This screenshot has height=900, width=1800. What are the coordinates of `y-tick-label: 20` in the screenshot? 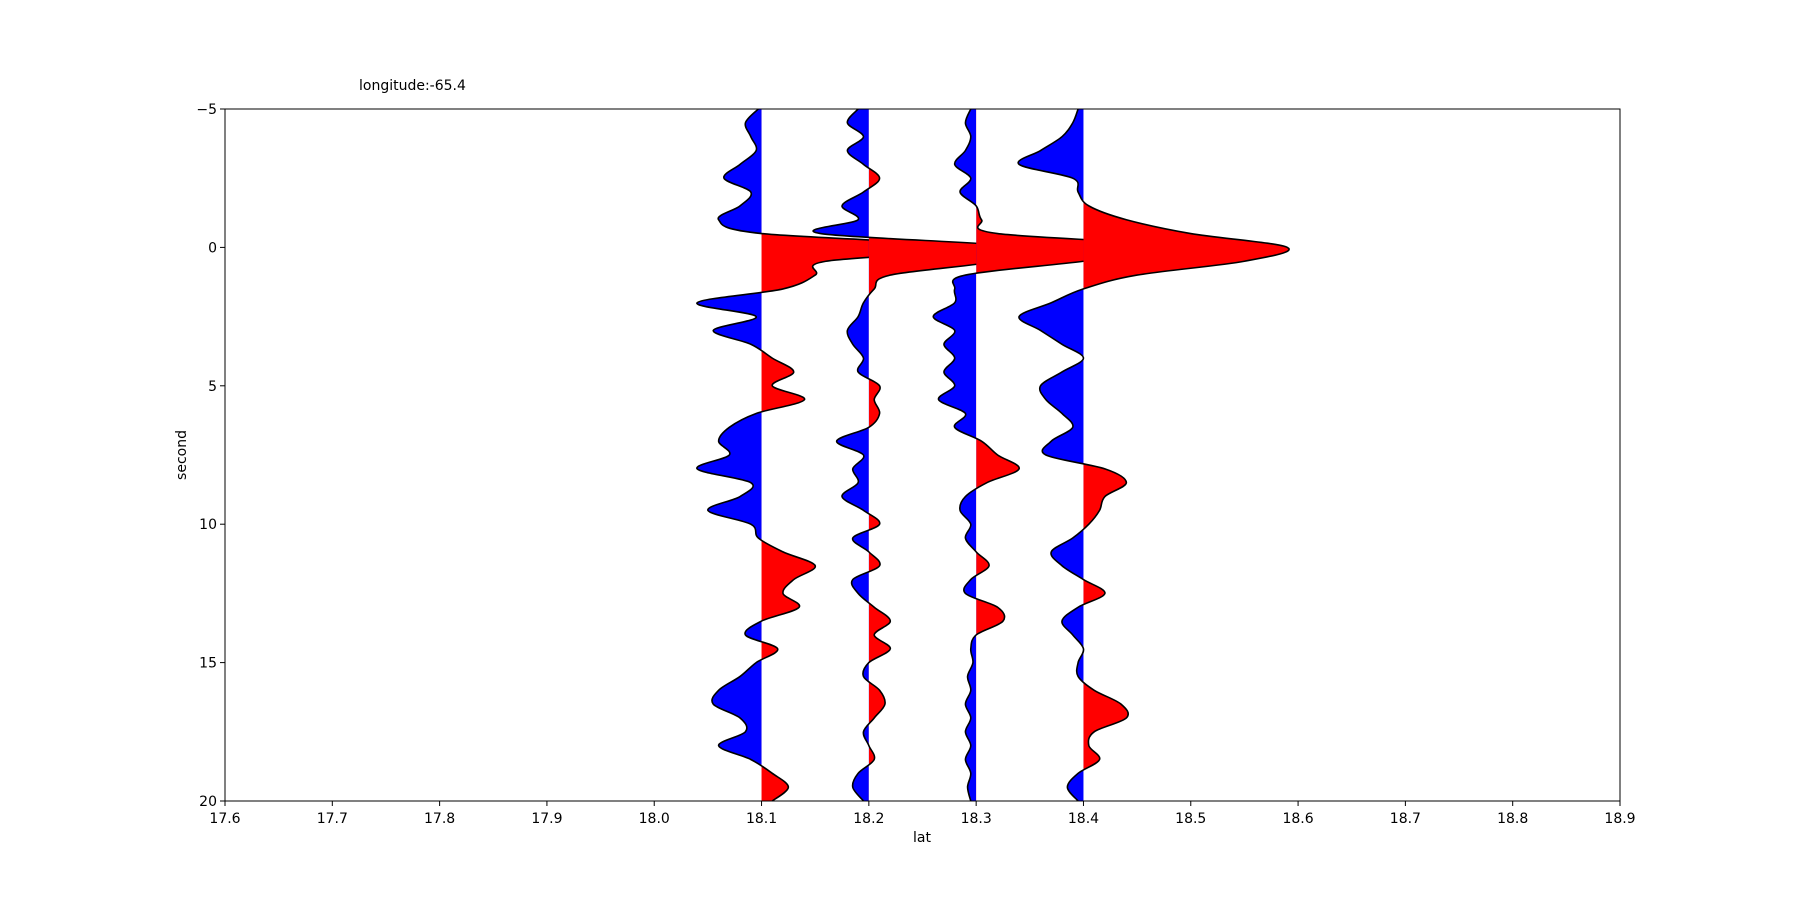 It's located at (208, 802).